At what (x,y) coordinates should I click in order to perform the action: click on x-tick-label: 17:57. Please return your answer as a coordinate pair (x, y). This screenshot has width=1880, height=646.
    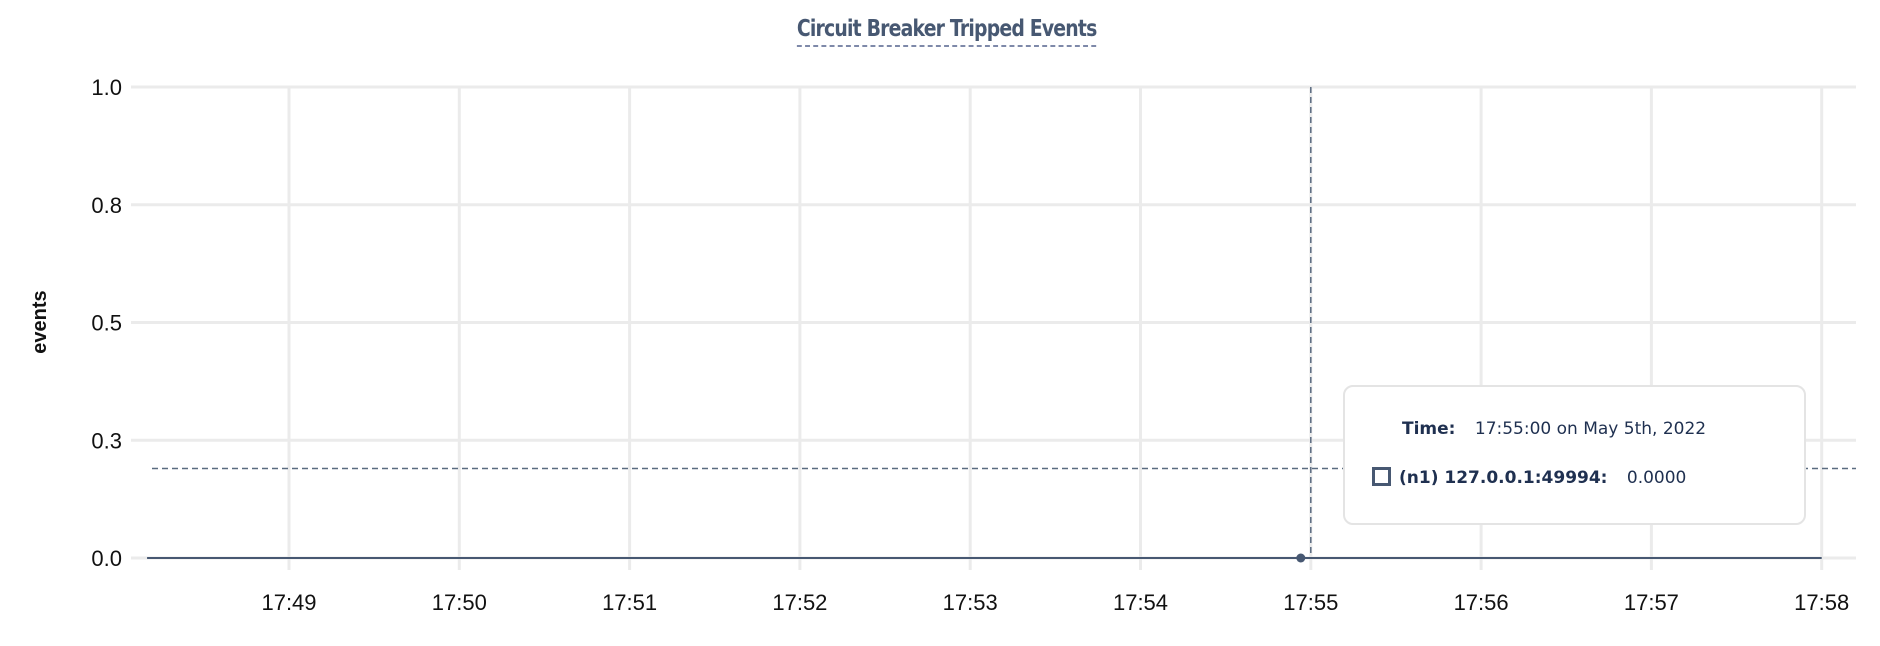
    Looking at the image, I should click on (1651, 602).